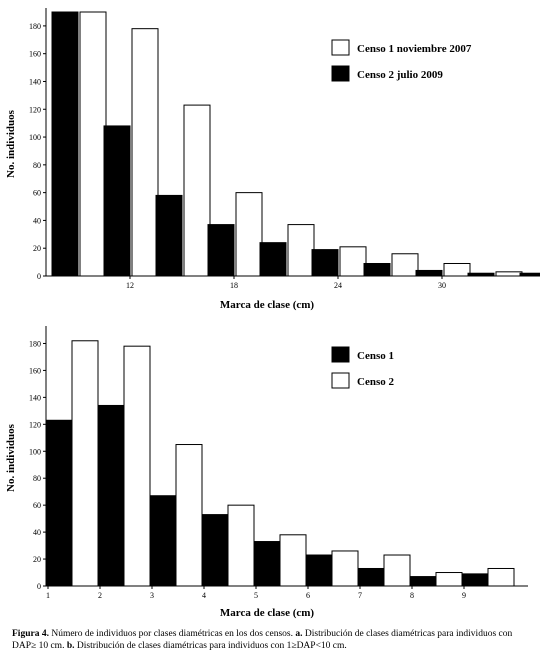  Describe the element at coordinates (308, 595) in the screenshot. I see `x-tick-label-b-6: 6` at that location.